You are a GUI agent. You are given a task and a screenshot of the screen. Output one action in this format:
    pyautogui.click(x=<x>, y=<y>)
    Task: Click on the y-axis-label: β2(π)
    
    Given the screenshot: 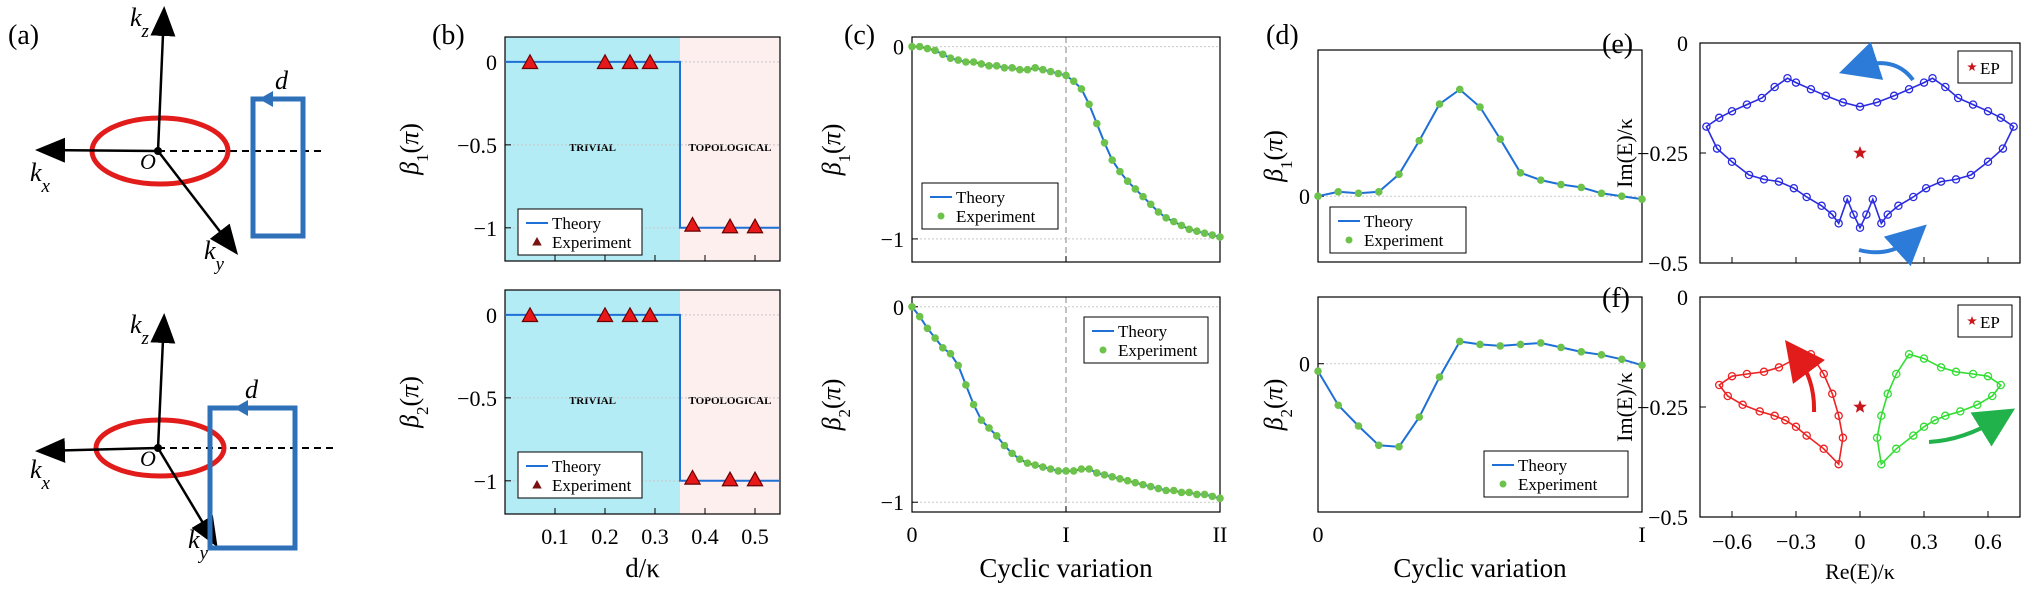 What is the action you would take?
    pyautogui.click(x=413, y=402)
    